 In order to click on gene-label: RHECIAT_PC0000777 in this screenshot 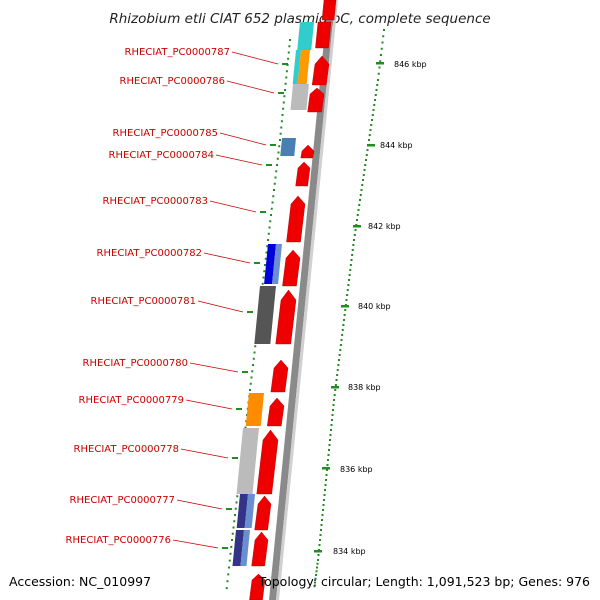, I will do `click(151, 502)`.